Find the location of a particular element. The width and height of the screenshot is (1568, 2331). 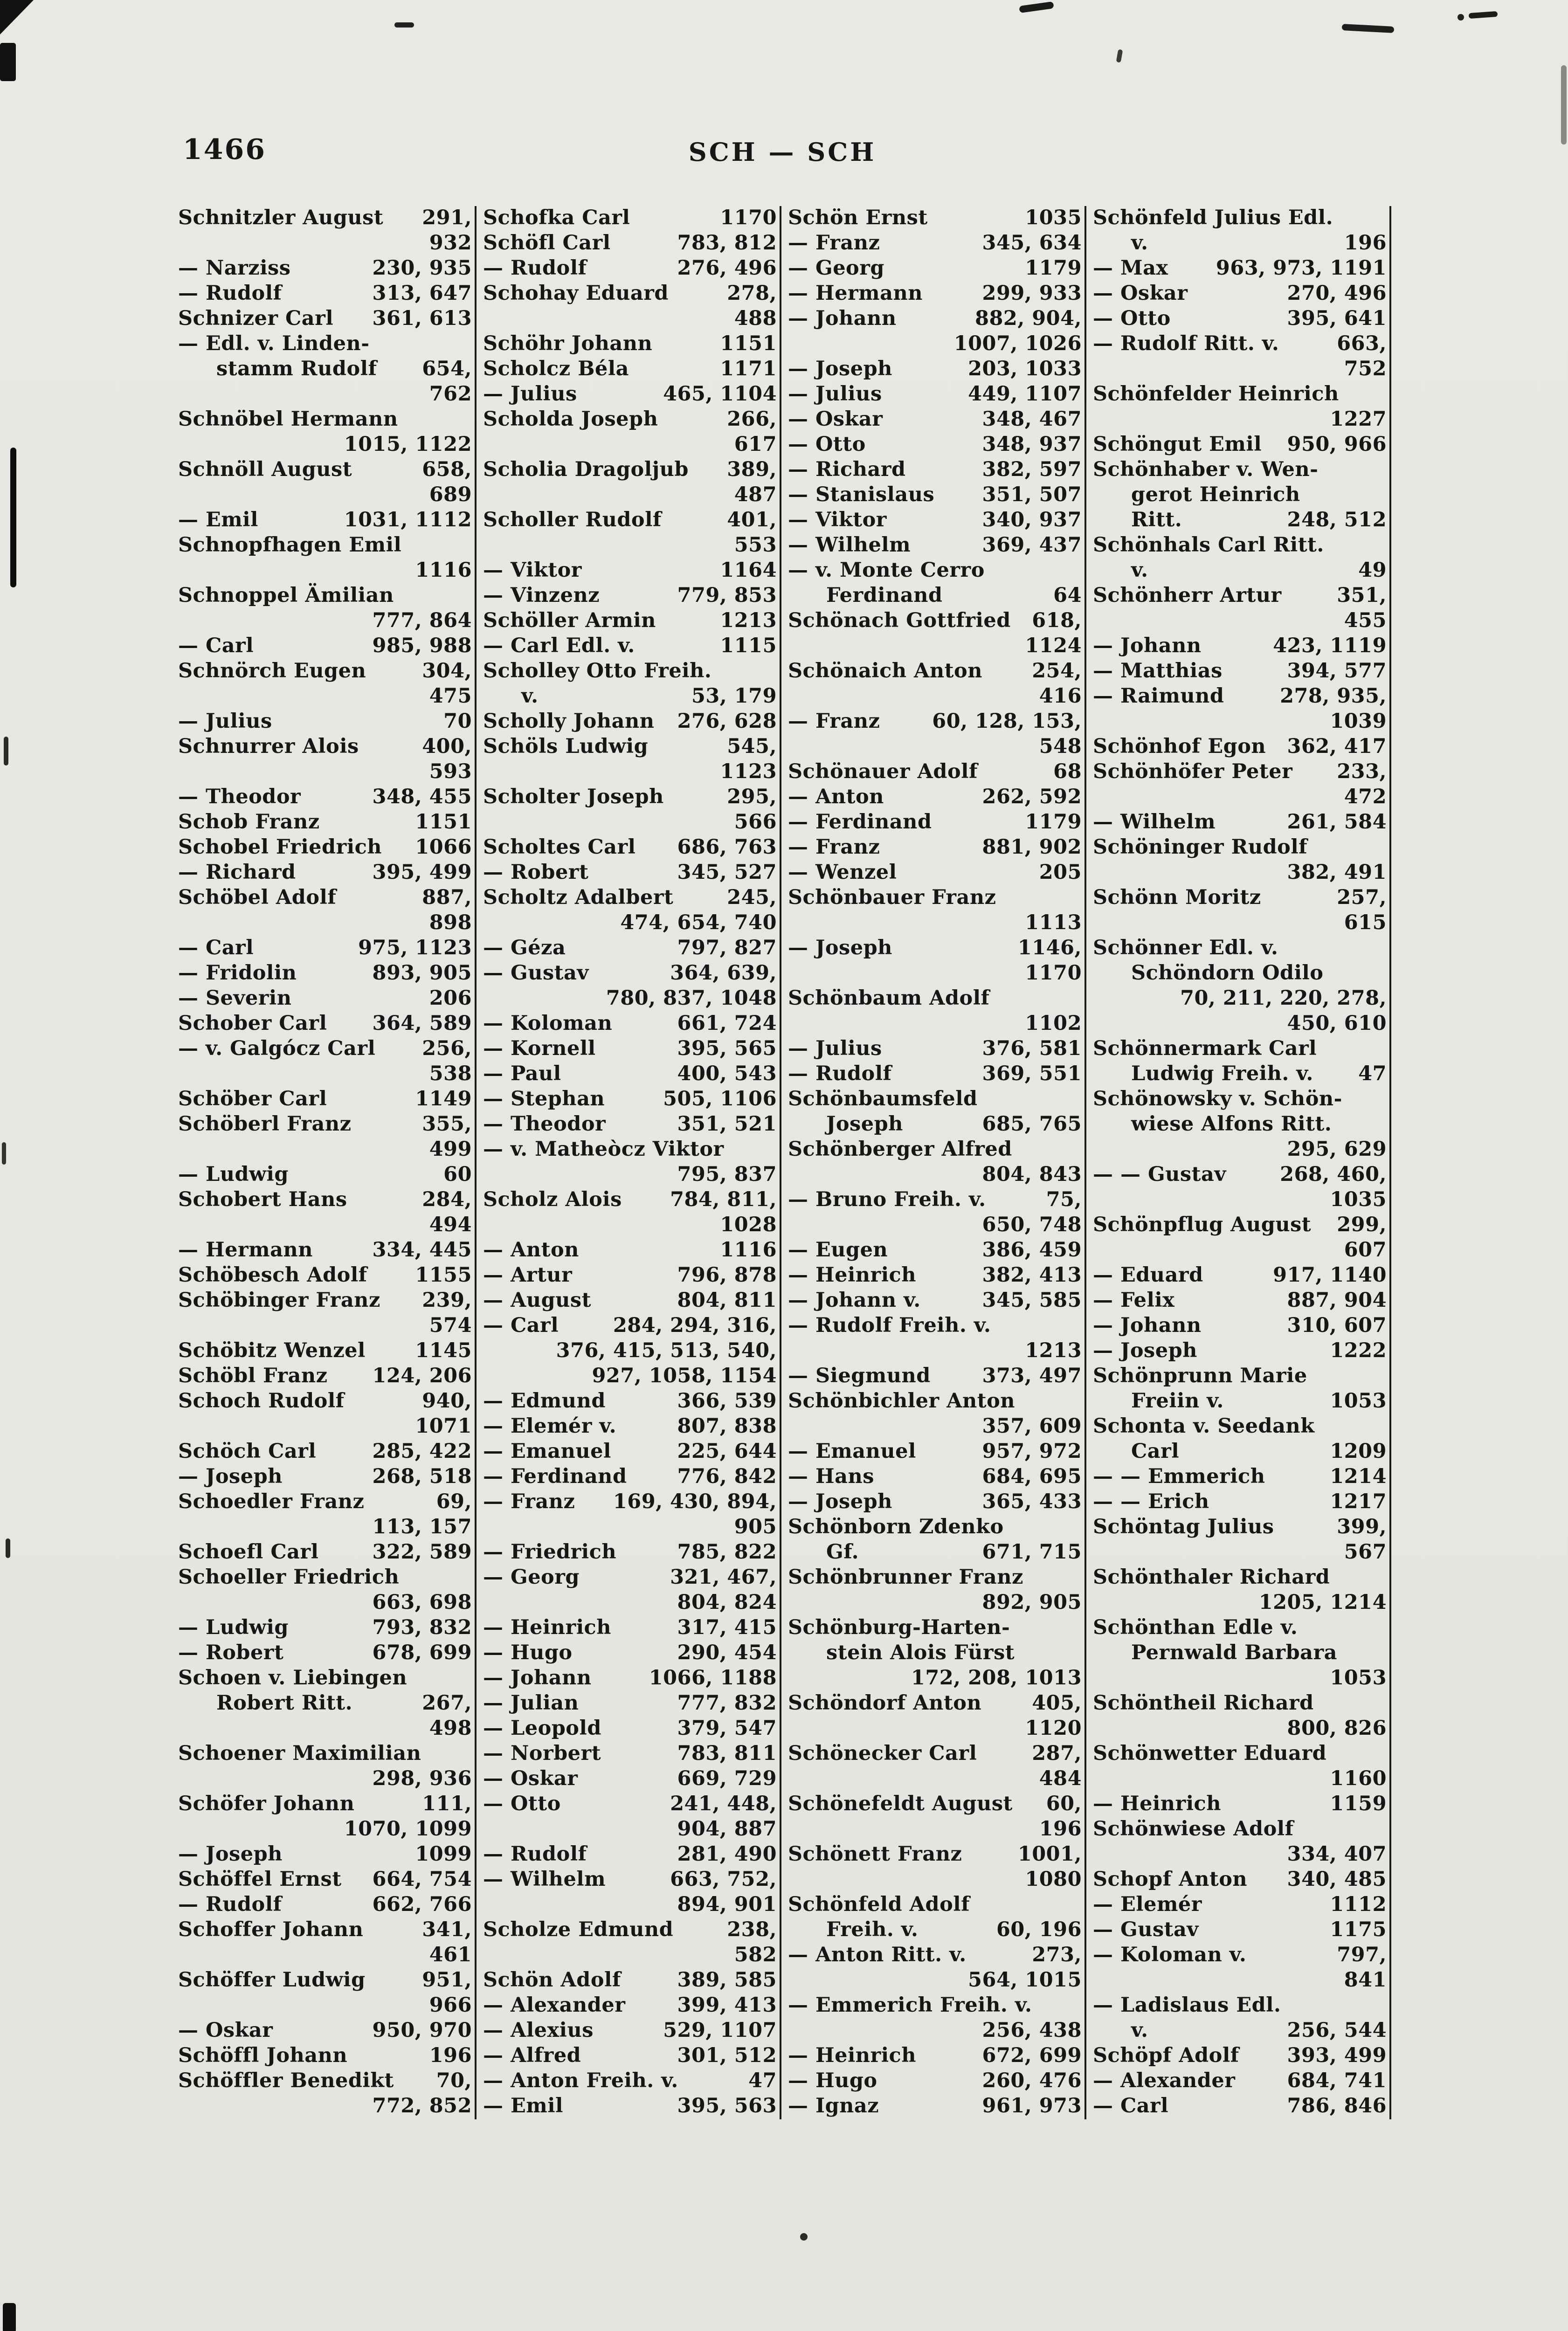

entry-pages: 1205, 1214 is located at coordinates (1322, 1602).